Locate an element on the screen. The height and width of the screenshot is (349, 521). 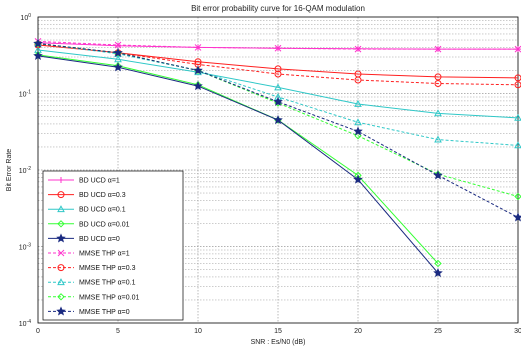
legend-box is located at coordinates (113, 245).